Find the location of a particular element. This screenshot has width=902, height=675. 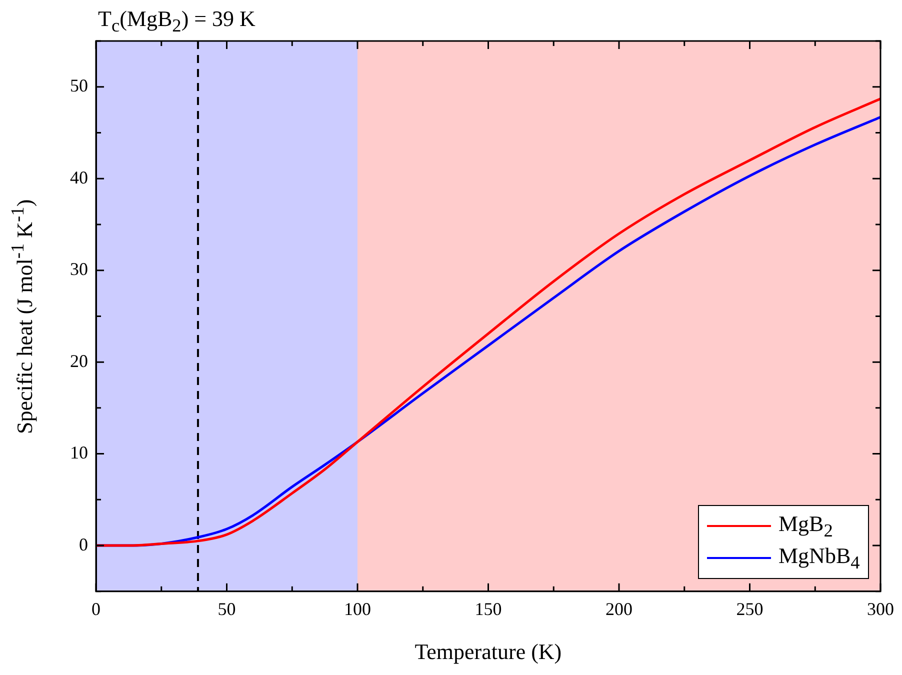

x-axis-title: Temperature (K) is located at coordinates (488, 651).